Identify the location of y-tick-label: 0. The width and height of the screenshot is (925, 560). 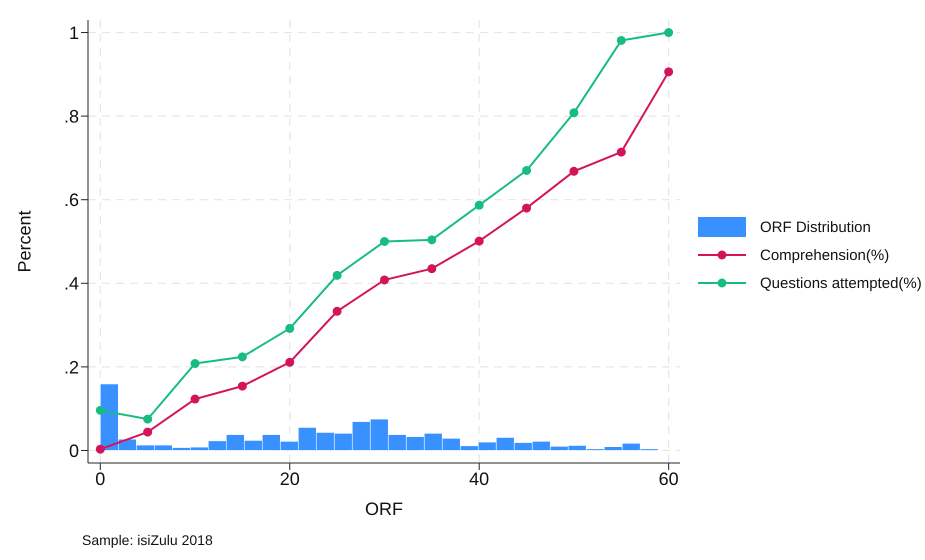
(73, 450).